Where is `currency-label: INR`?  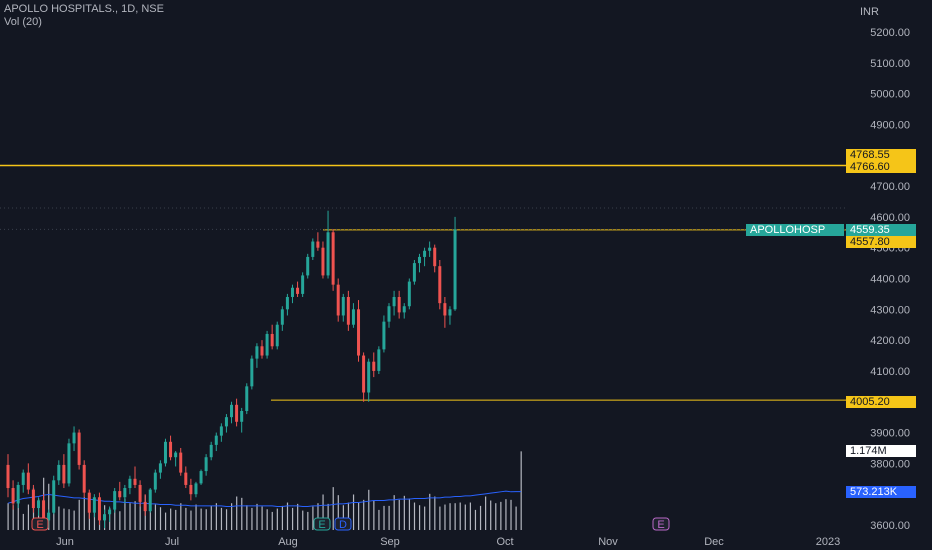
currency-label: INR is located at coordinates (869, 12).